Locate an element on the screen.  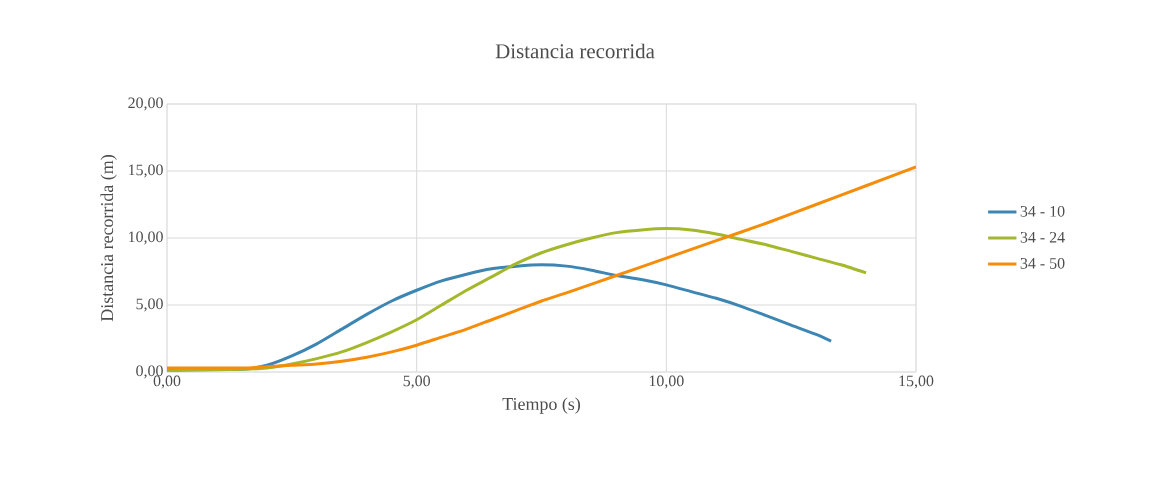
chart-title: Distancia recorrida is located at coordinates (575, 51).